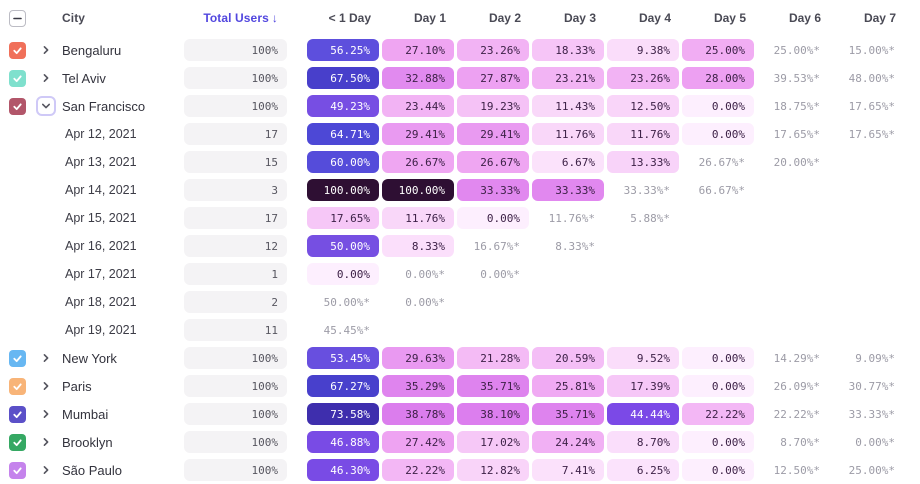 The image size is (920, 484). Describe the element at coordinates (579, 18) in the screenshot. I see `column-header-day-3: Day 3` at that location.